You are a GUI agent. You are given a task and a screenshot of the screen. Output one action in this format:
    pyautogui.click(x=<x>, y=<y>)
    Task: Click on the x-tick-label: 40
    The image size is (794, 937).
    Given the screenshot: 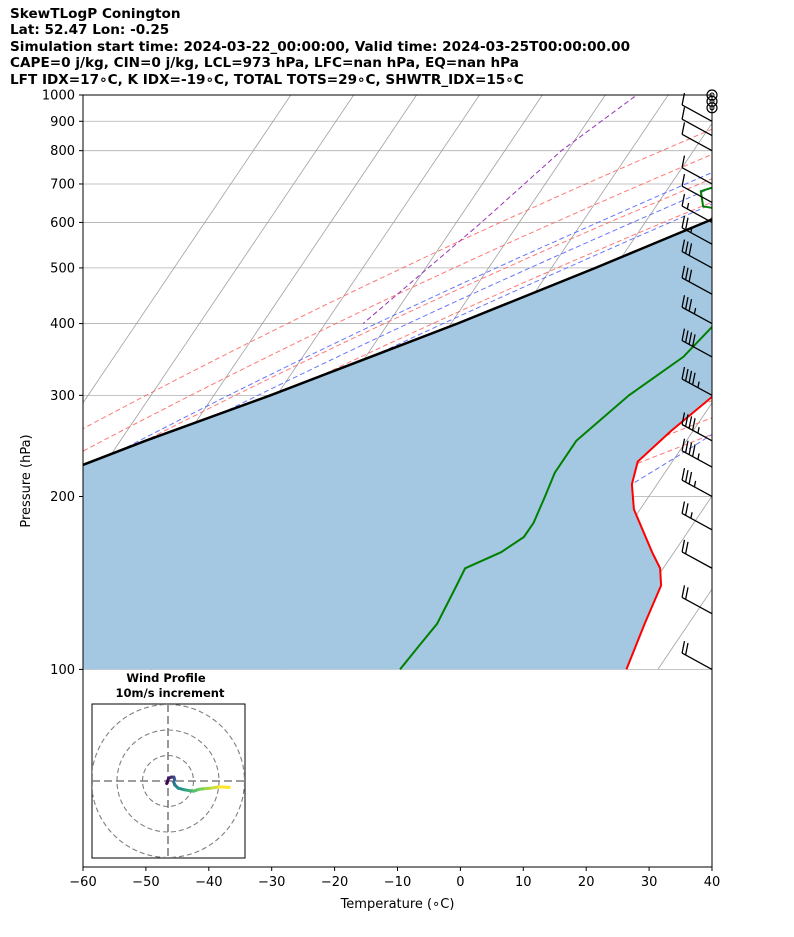 What is the action you would take?
    pyautogui.click(x=712, y=882)
    